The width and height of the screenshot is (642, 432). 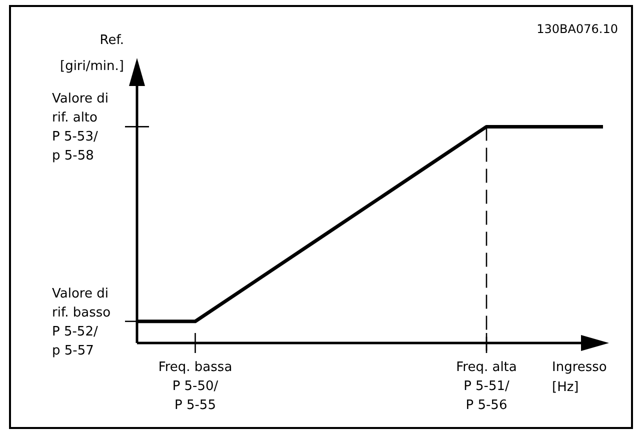 What do you see at coordinates (80, 128) in the screenshot?
I see `text: Valore di rif. alto P 5-53/ p 5-58` at bounding box center [80, 128].